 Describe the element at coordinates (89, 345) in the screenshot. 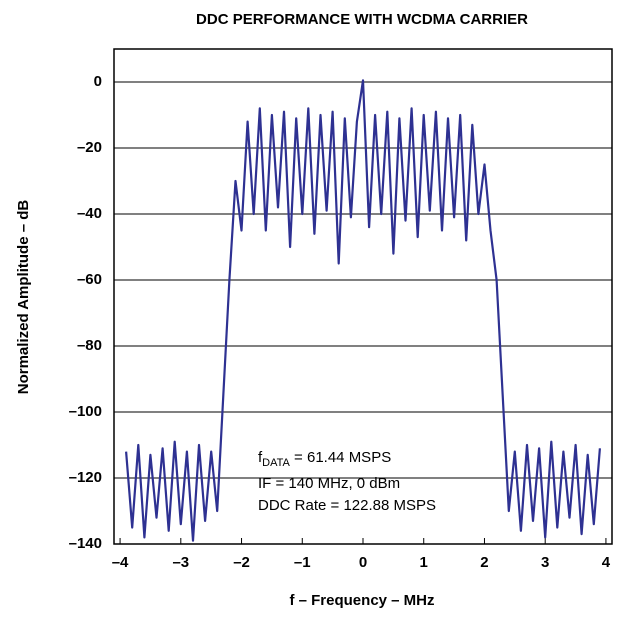

I see `y-tick-label: –80` at that location.